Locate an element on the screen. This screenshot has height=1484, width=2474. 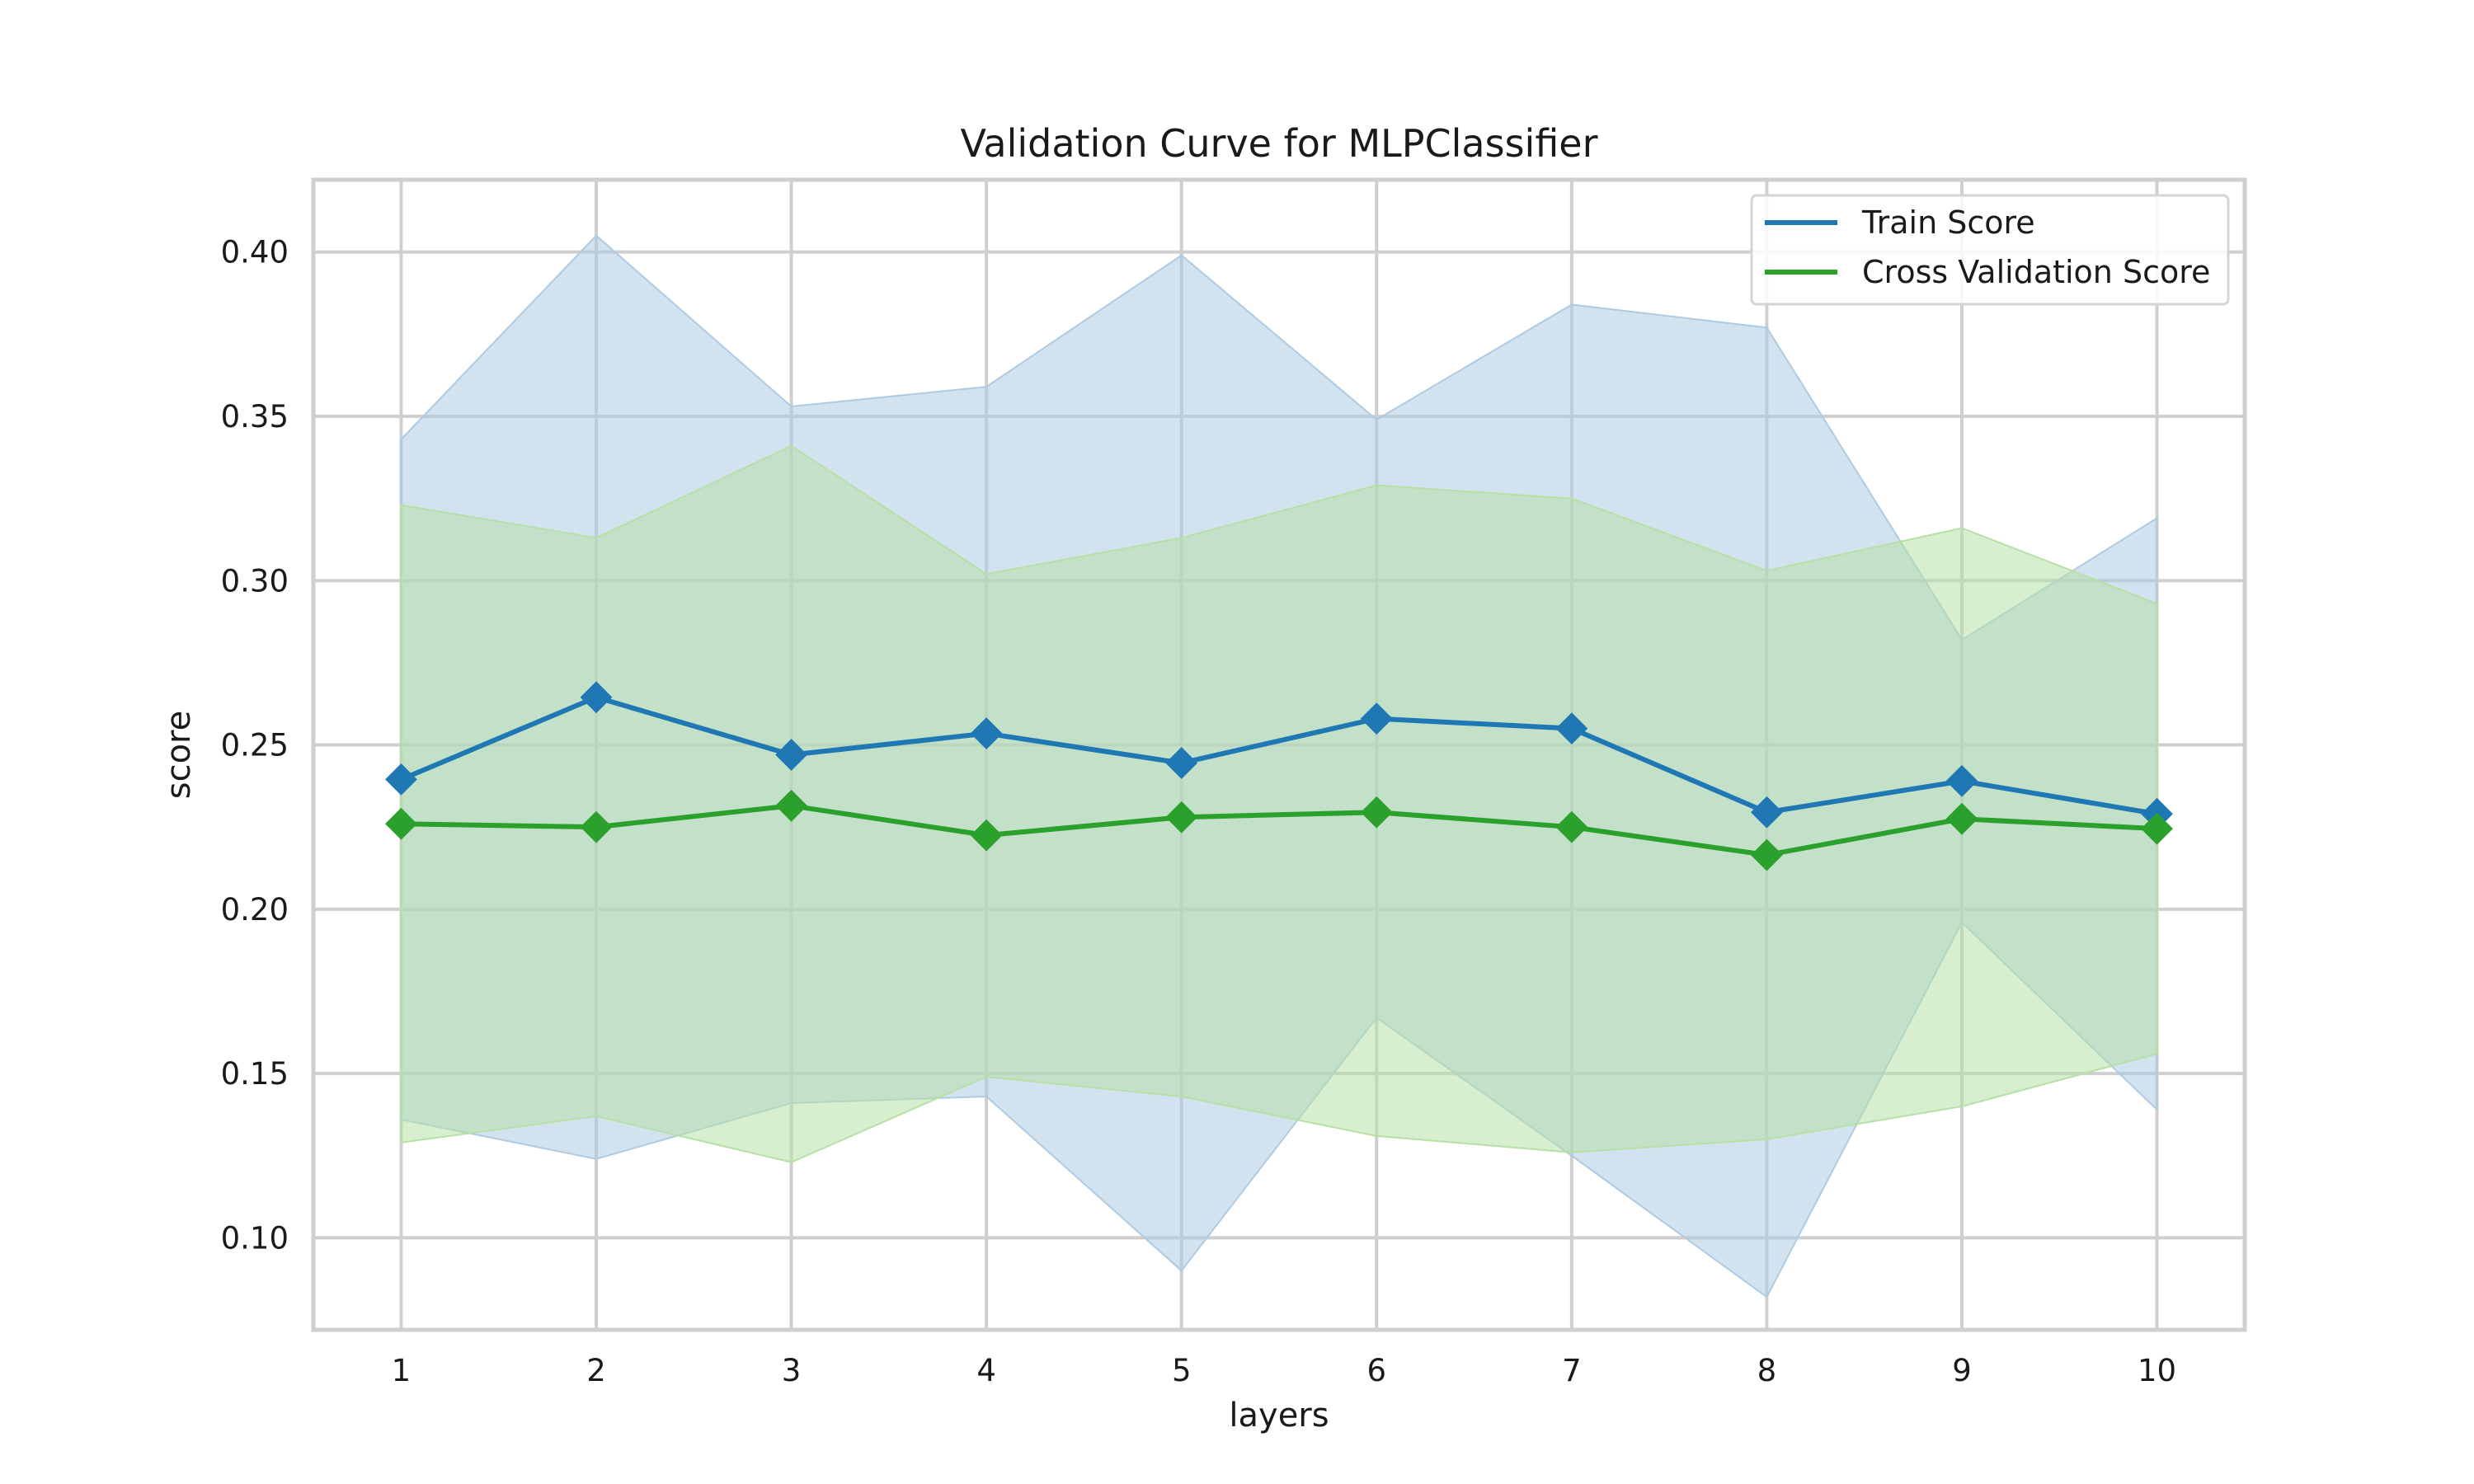
series-markers is located at coordinates (1279, 776).